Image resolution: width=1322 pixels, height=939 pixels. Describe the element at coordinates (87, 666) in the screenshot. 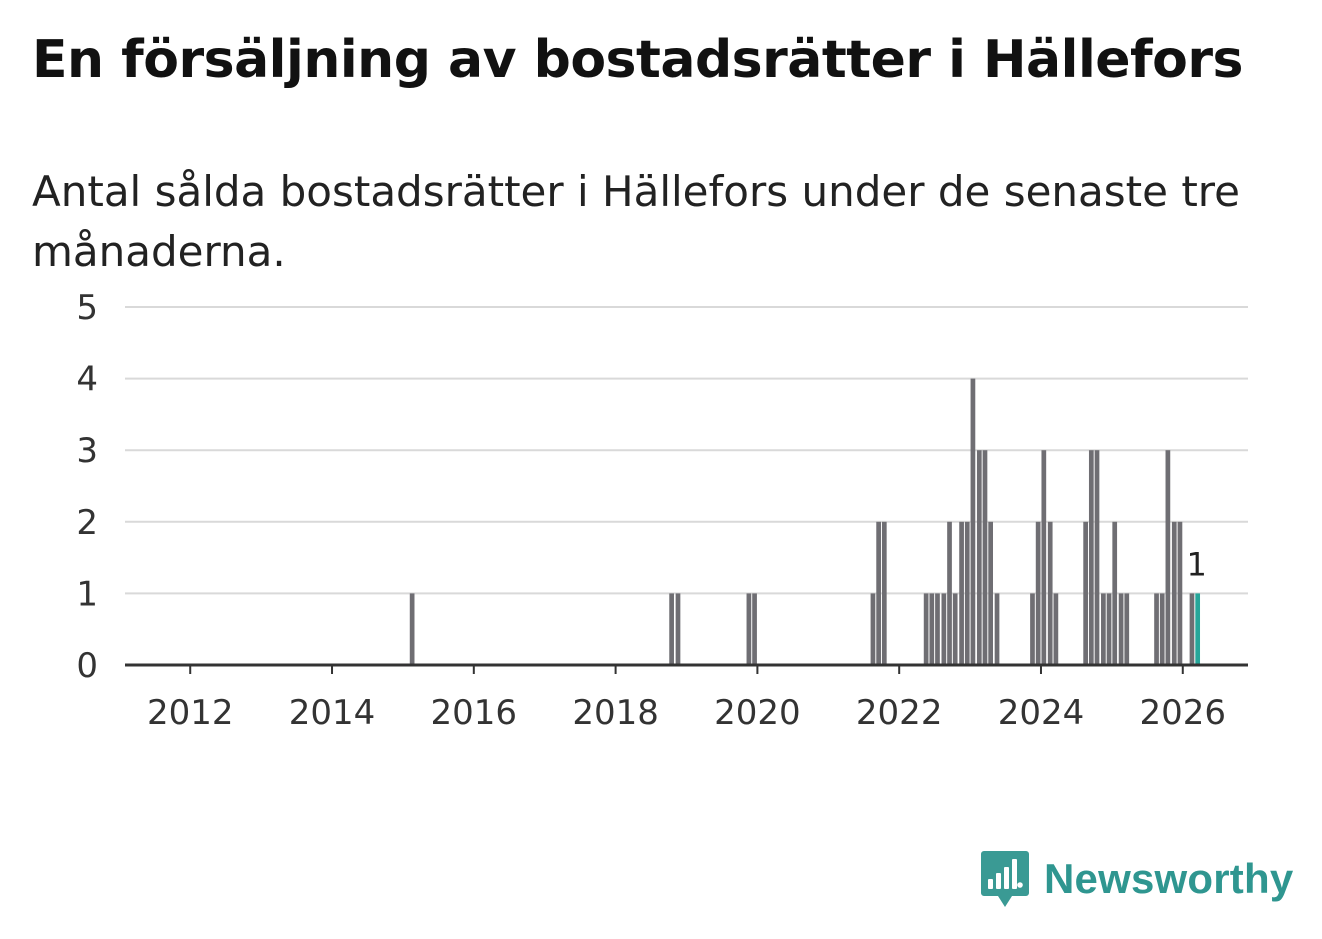

I see `y-tick-label-0: 0` at that location.